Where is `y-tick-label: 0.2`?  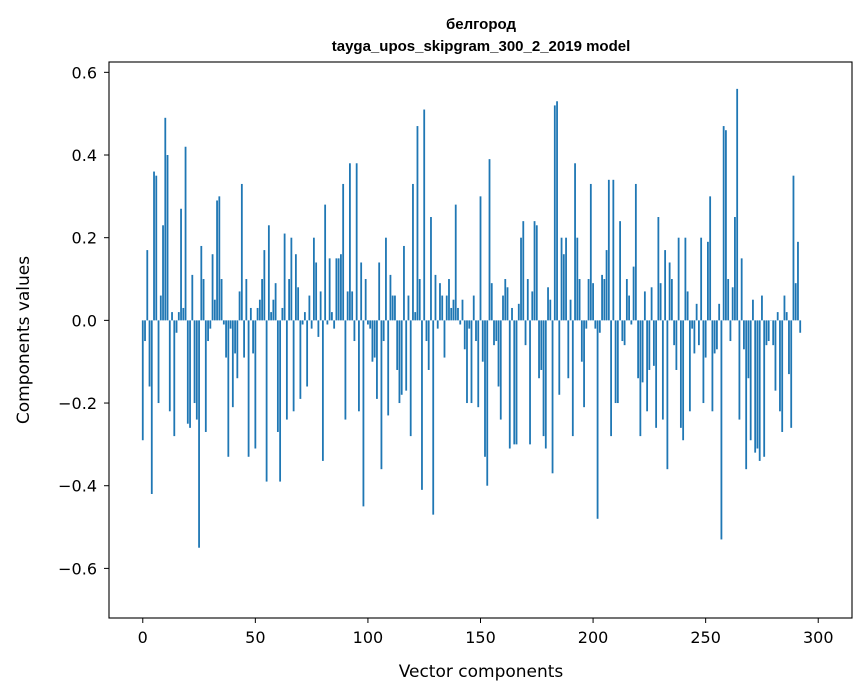 y-tick-label: 0.2 is located at coordinates (84, 238).